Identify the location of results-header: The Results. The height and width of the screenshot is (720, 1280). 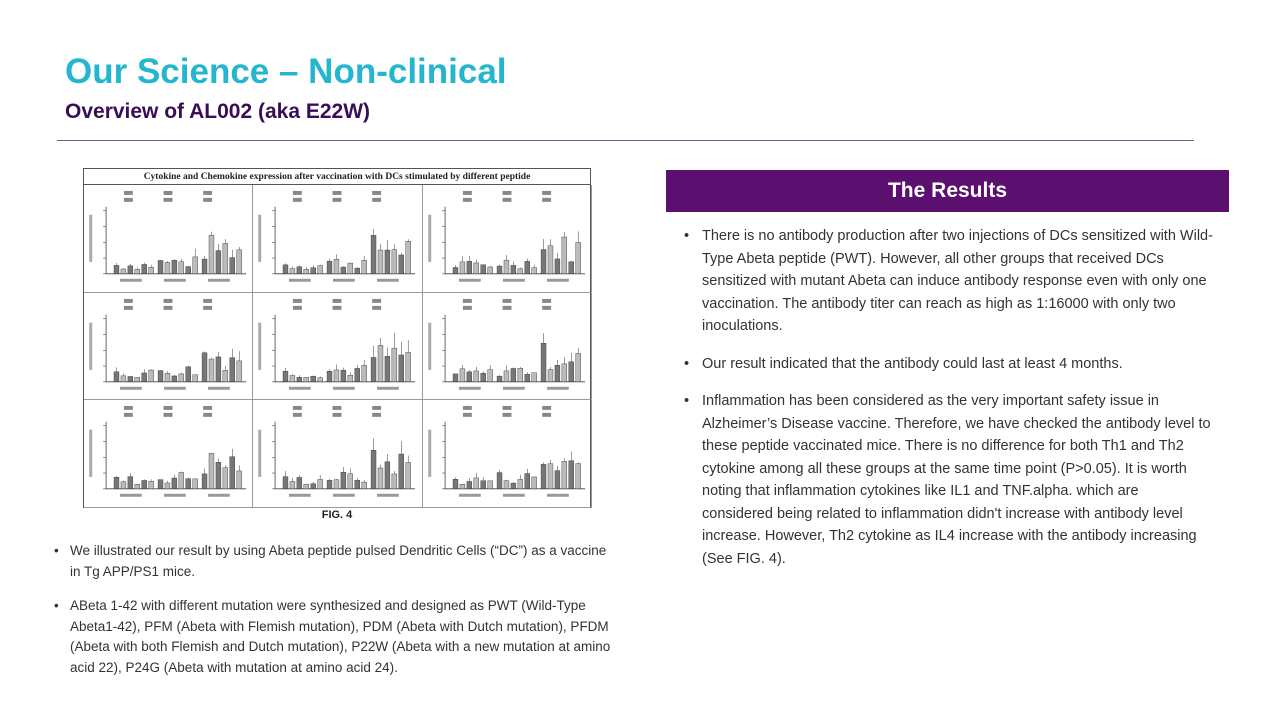
(947, 191).